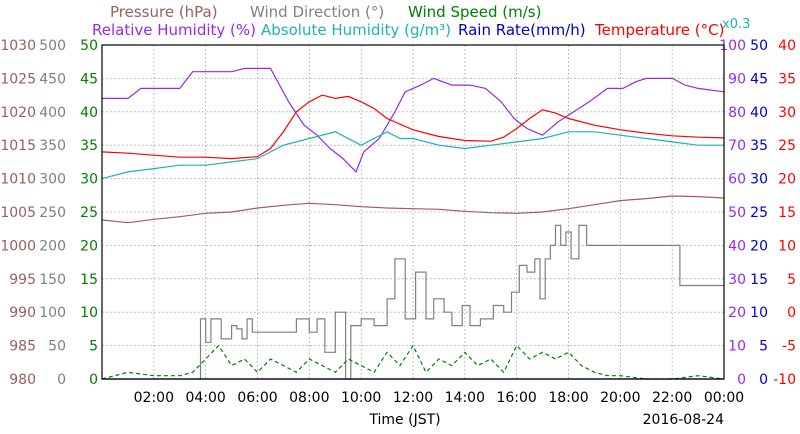 This screenshot has height=434, width=800. Describe the element at coordinates (89, 146) in the screenshot. I see `left-axis-tick-label: 35` at that location.